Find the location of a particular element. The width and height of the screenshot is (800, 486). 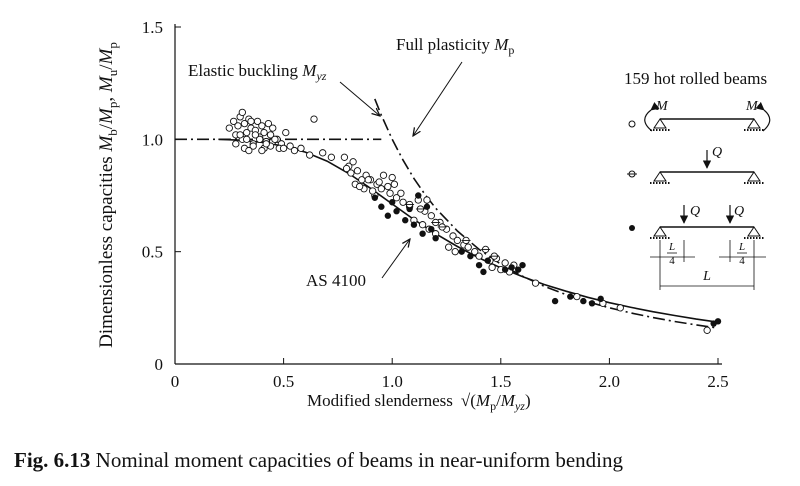

span-label: L is located at coordinates (706, 276).